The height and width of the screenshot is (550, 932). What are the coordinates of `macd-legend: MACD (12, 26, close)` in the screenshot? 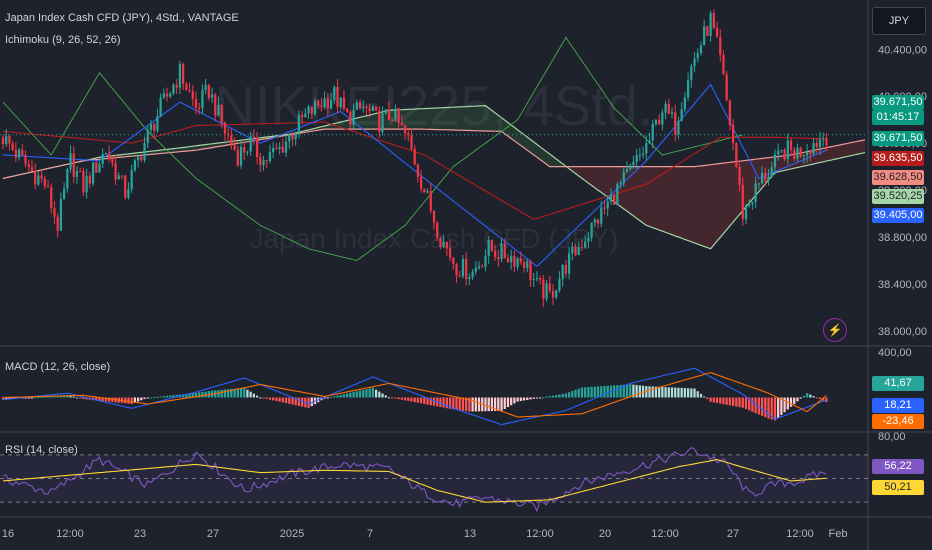 It's located at (58, 367).